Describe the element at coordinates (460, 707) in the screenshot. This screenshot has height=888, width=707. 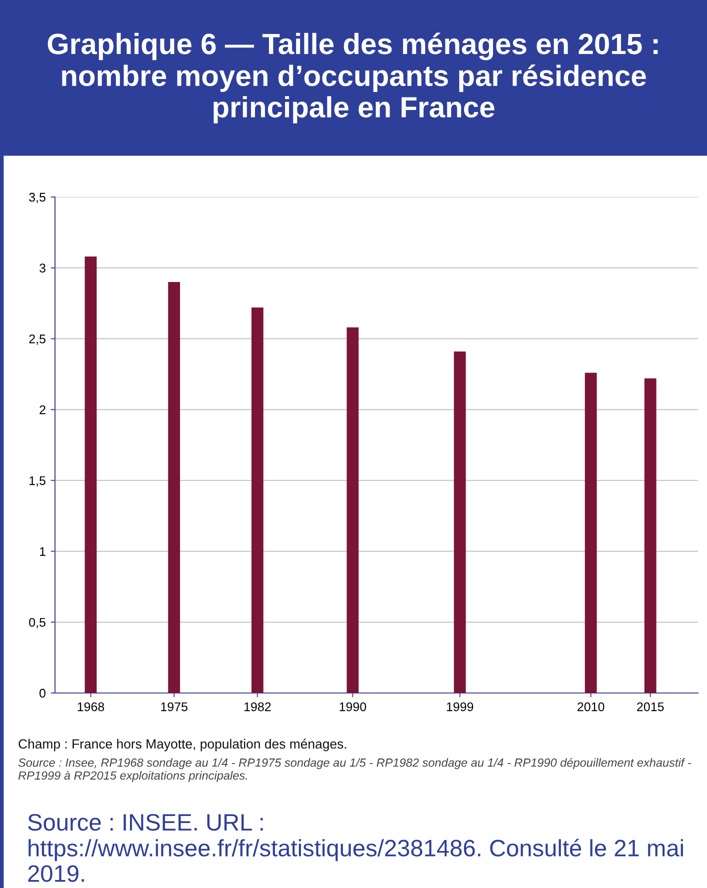
I see `x-tick-label: 1999` at that location.